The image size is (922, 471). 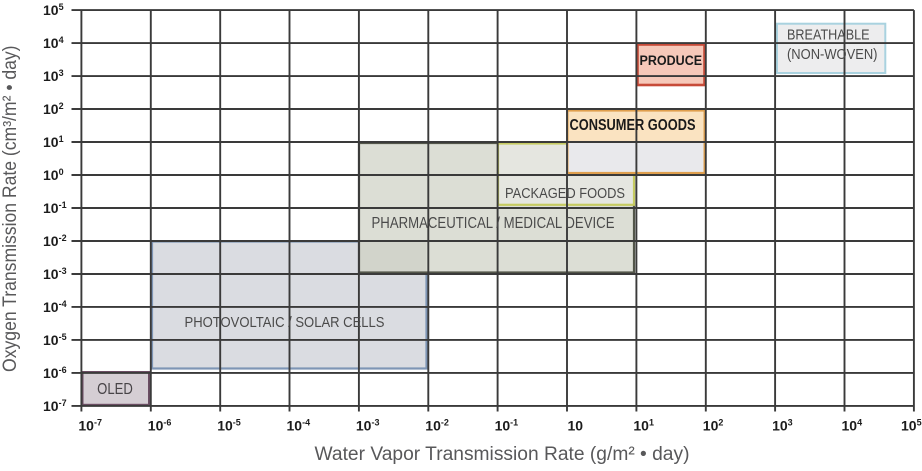 What do you see at coordinates (53, 175) in the screenshot?
I see `svg-text: 10⁰` at bounding box center [53, 175].